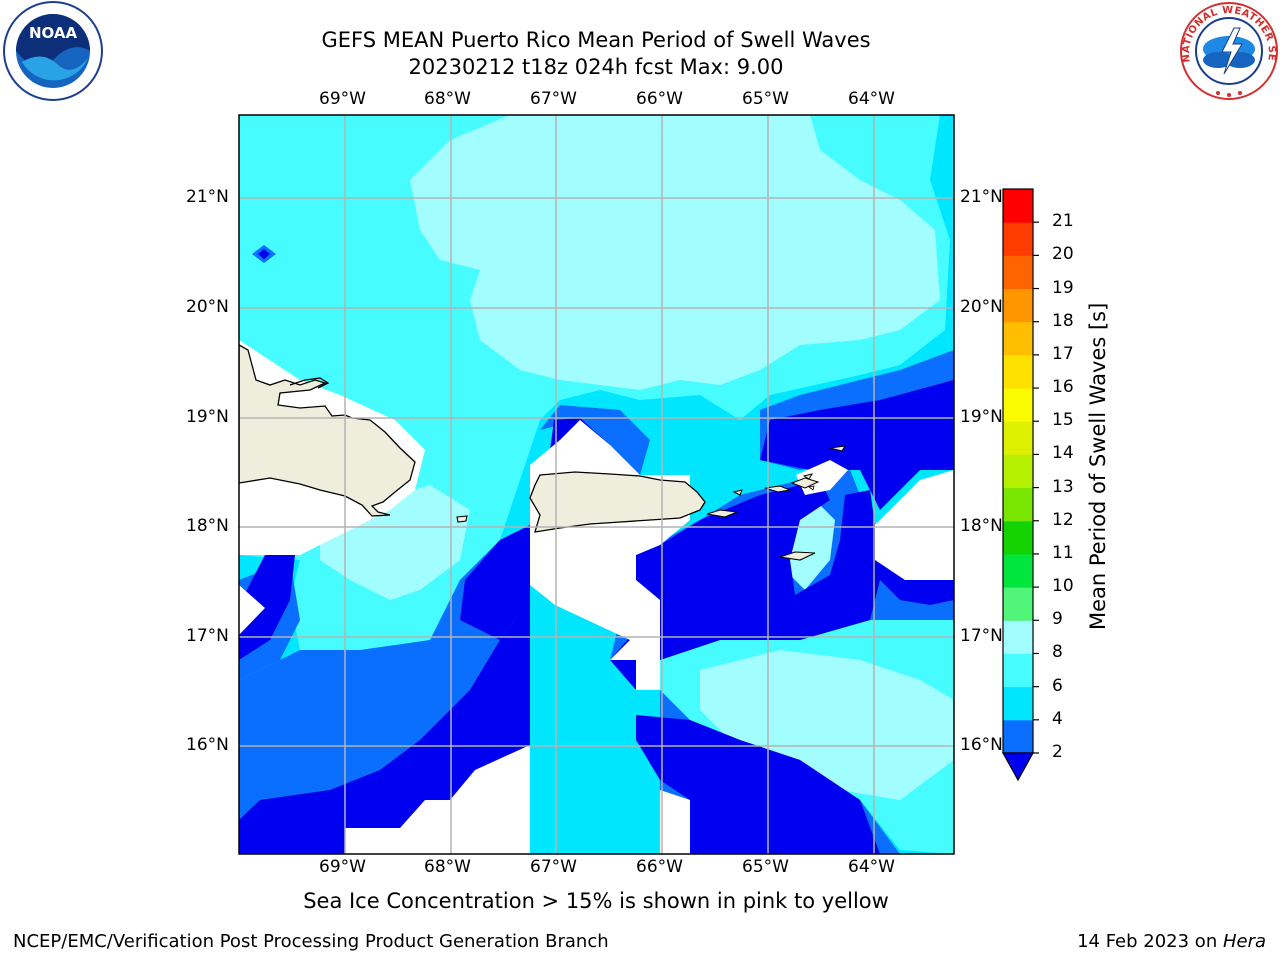 The image size is (1280, 960). I want to click on lat-label-right: 17°N, so click(981, 636).